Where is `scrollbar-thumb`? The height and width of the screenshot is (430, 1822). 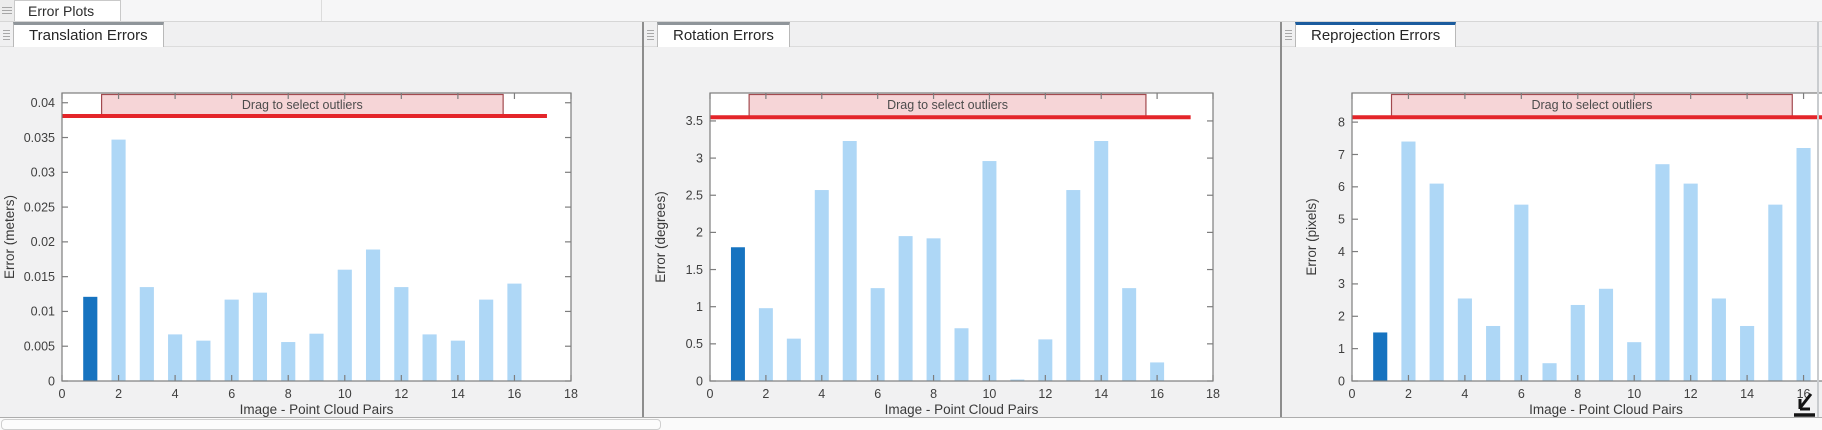
scrollbar-thumb is located at coordinates (331, 424).